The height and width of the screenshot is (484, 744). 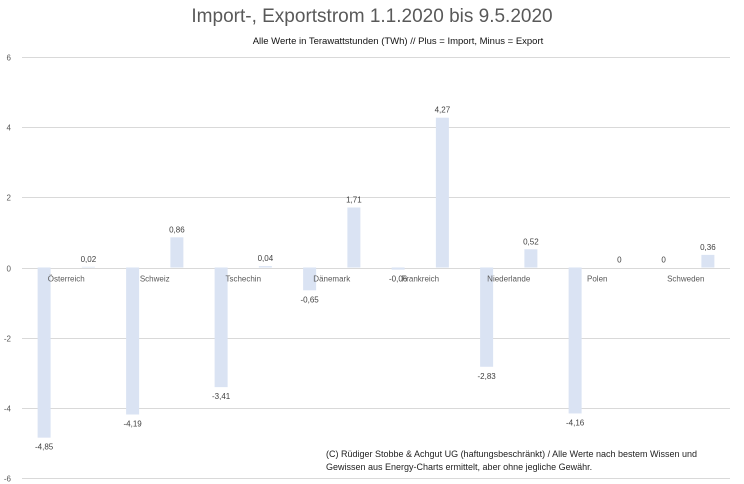 What do you see at coordinates (509, 279) in the screenshot?
I see `category-label: Niederlande` at bounding box center [509, 279].